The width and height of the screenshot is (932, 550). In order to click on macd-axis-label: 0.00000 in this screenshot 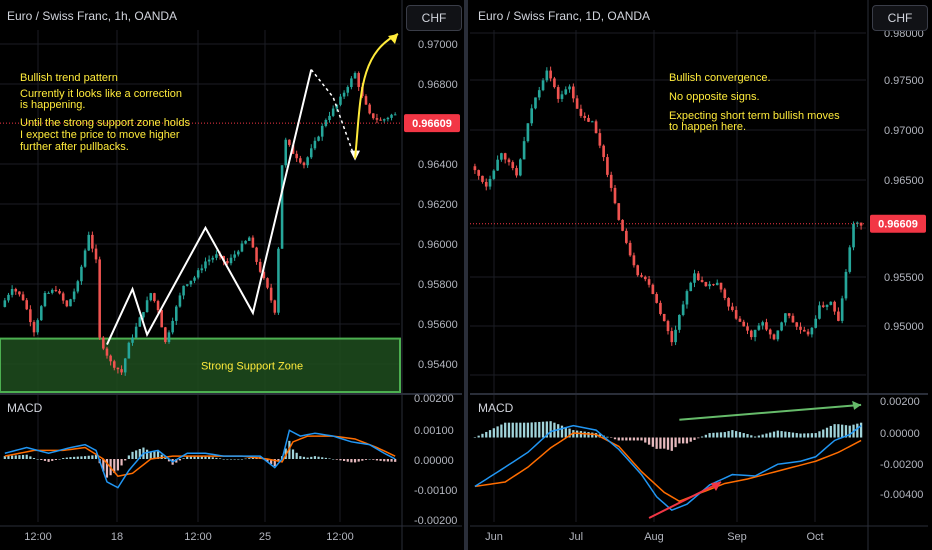, I will do `click(434, 461)`.